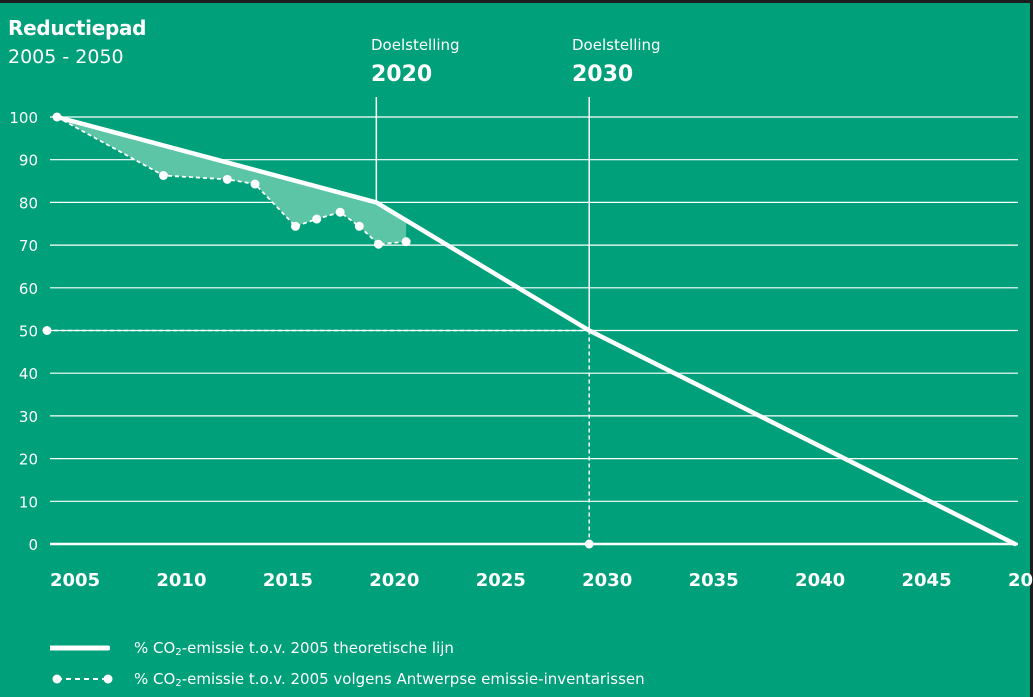 This screenshot has height=697, width=1033. I want to click on y-tick-label-30: 30, so click(28, 417).